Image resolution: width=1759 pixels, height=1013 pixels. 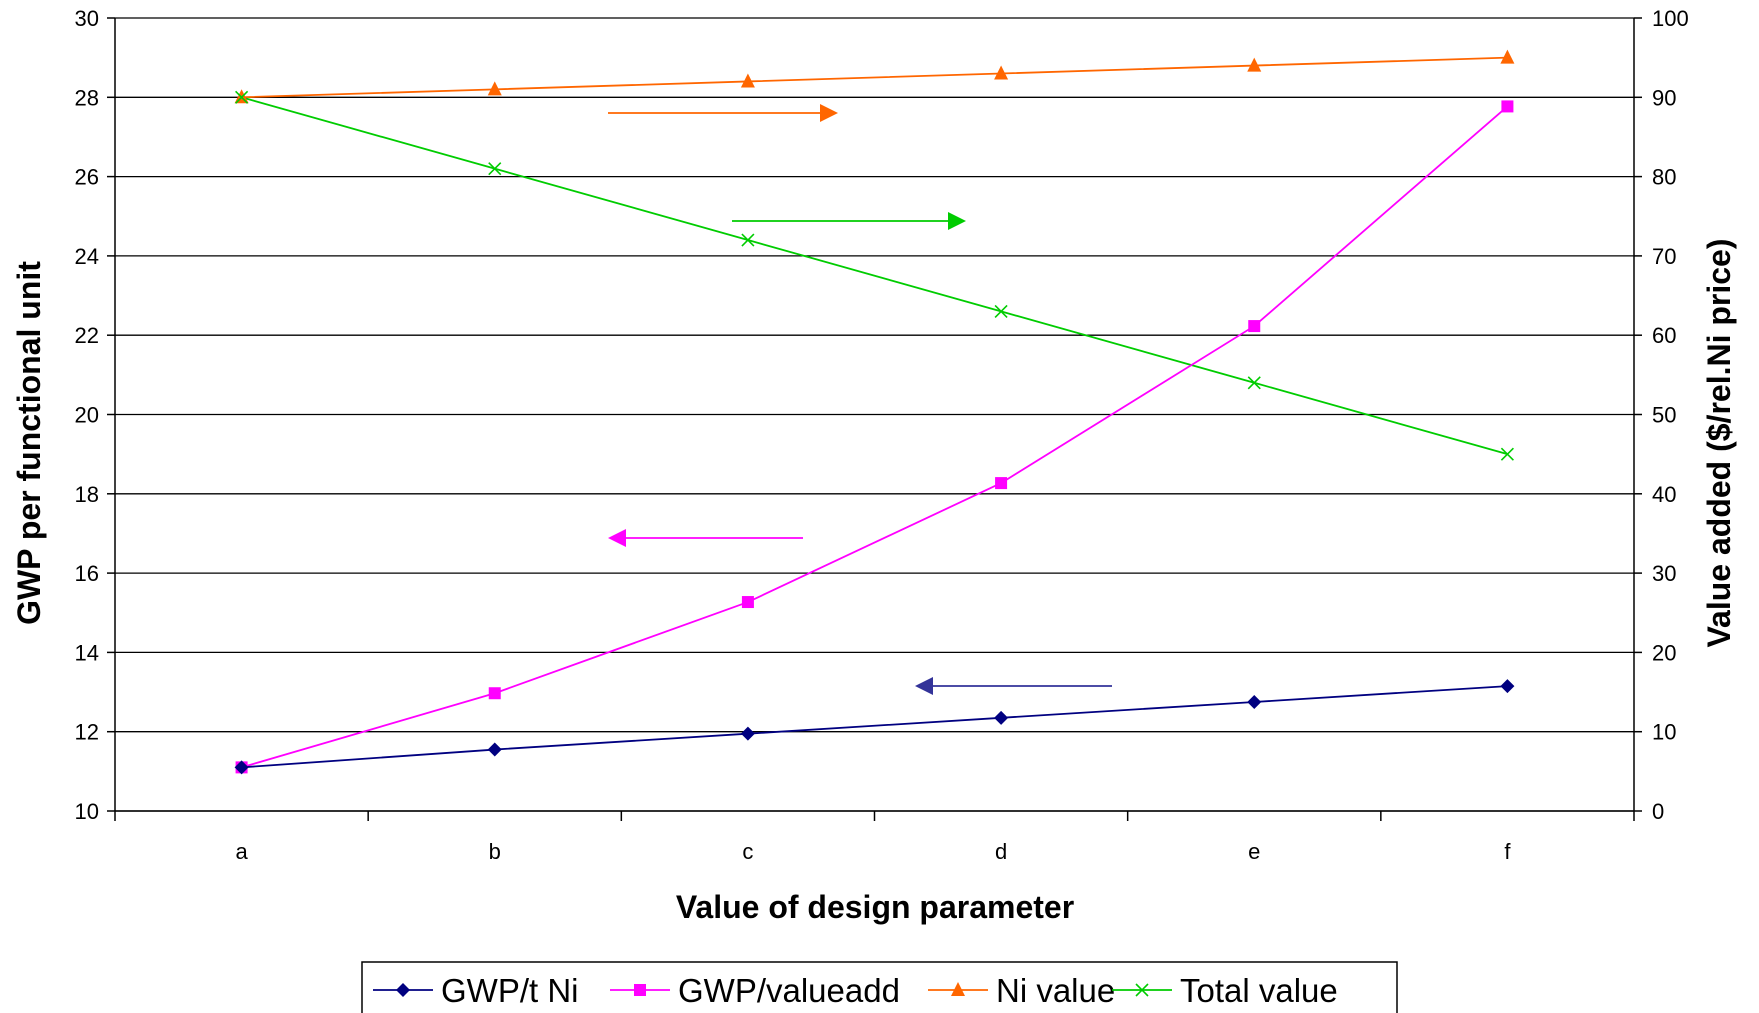 What do you see at coordinates (29, 443) in the screenshot?
I see `left-axis-title: GWP per functional unit` at bounding box center [29, 443].